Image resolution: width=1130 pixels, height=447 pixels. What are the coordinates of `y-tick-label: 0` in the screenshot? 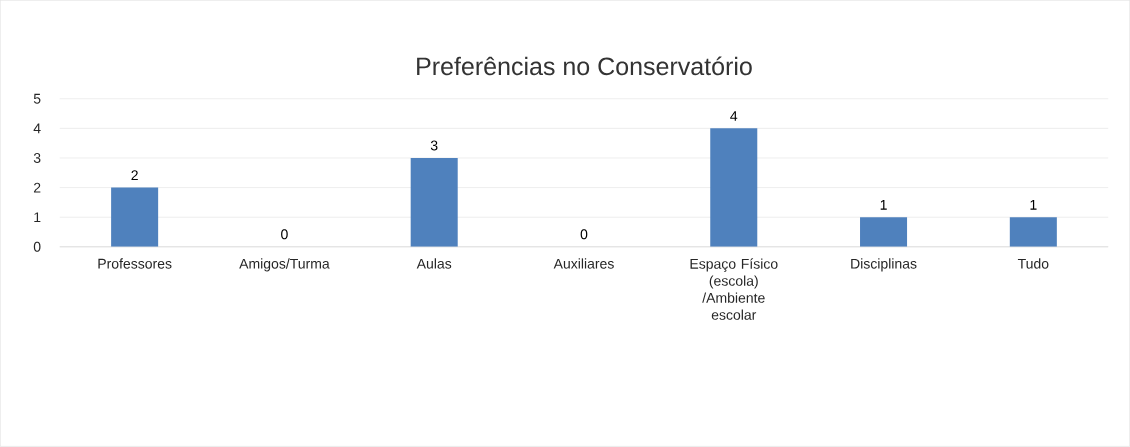 It's located at (37, 247).